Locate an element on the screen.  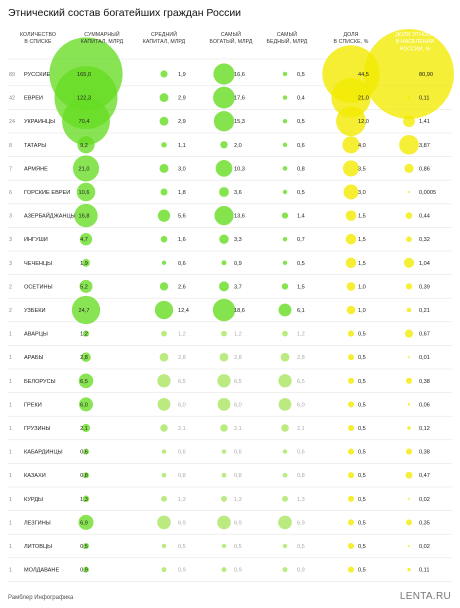
value-richest: 15,3 is located at coordinates (239, 122).